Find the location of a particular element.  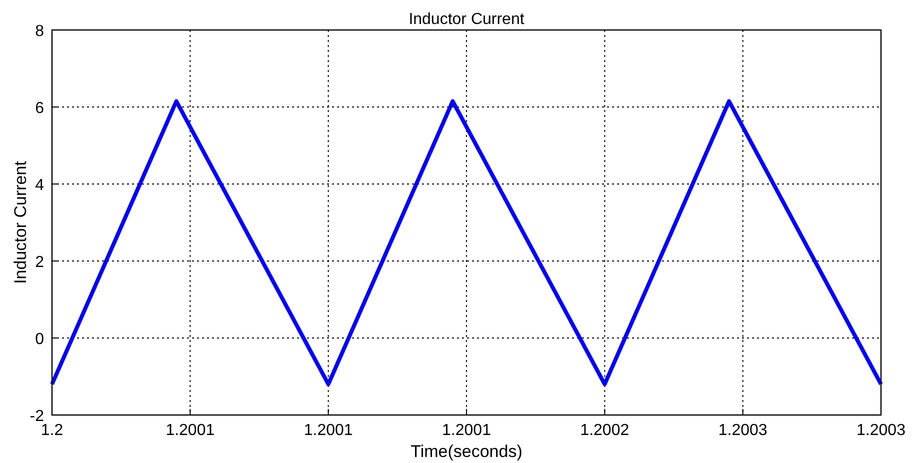

y-tick-label: 6 is located at coordinates (39, 108).